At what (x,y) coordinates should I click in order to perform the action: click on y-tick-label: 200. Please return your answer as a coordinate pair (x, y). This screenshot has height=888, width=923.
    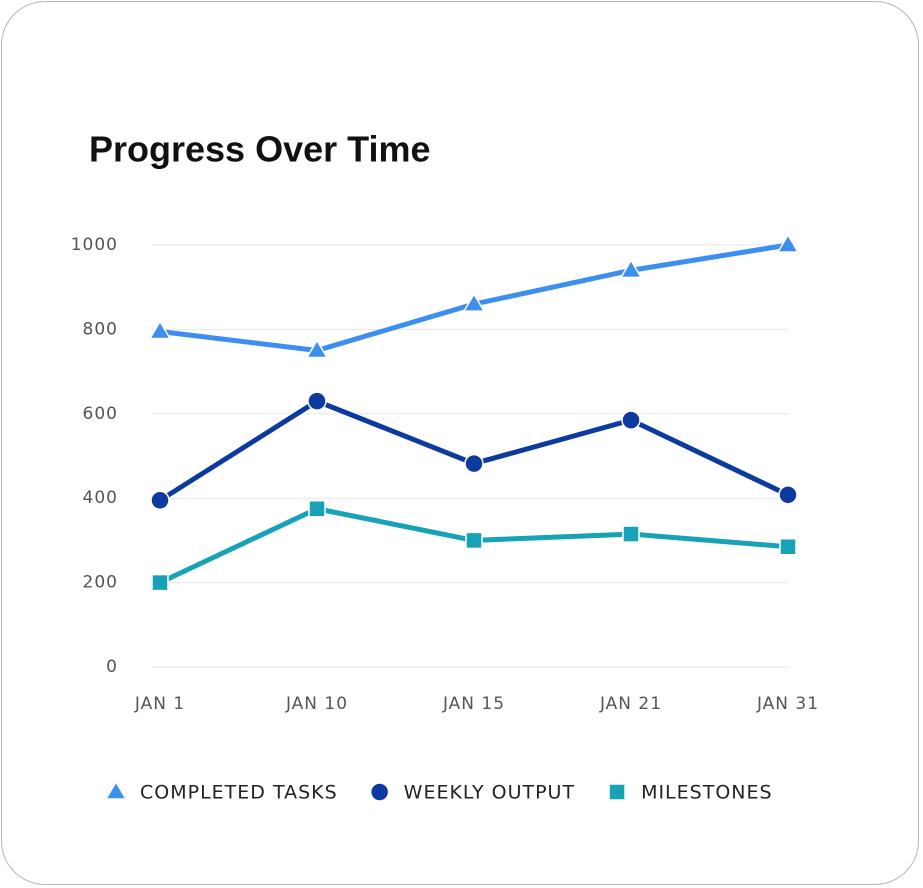
    Looking at the image, I should click on (100, 583).